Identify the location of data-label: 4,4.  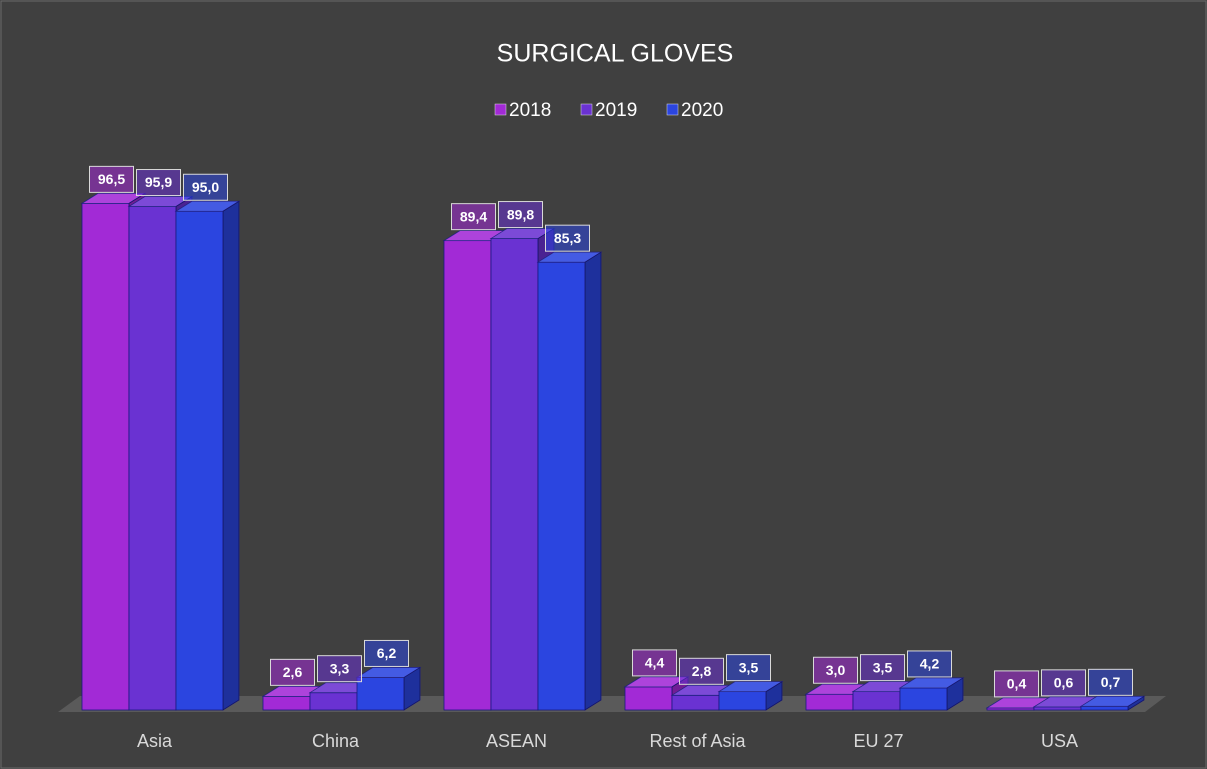
(655, 663).